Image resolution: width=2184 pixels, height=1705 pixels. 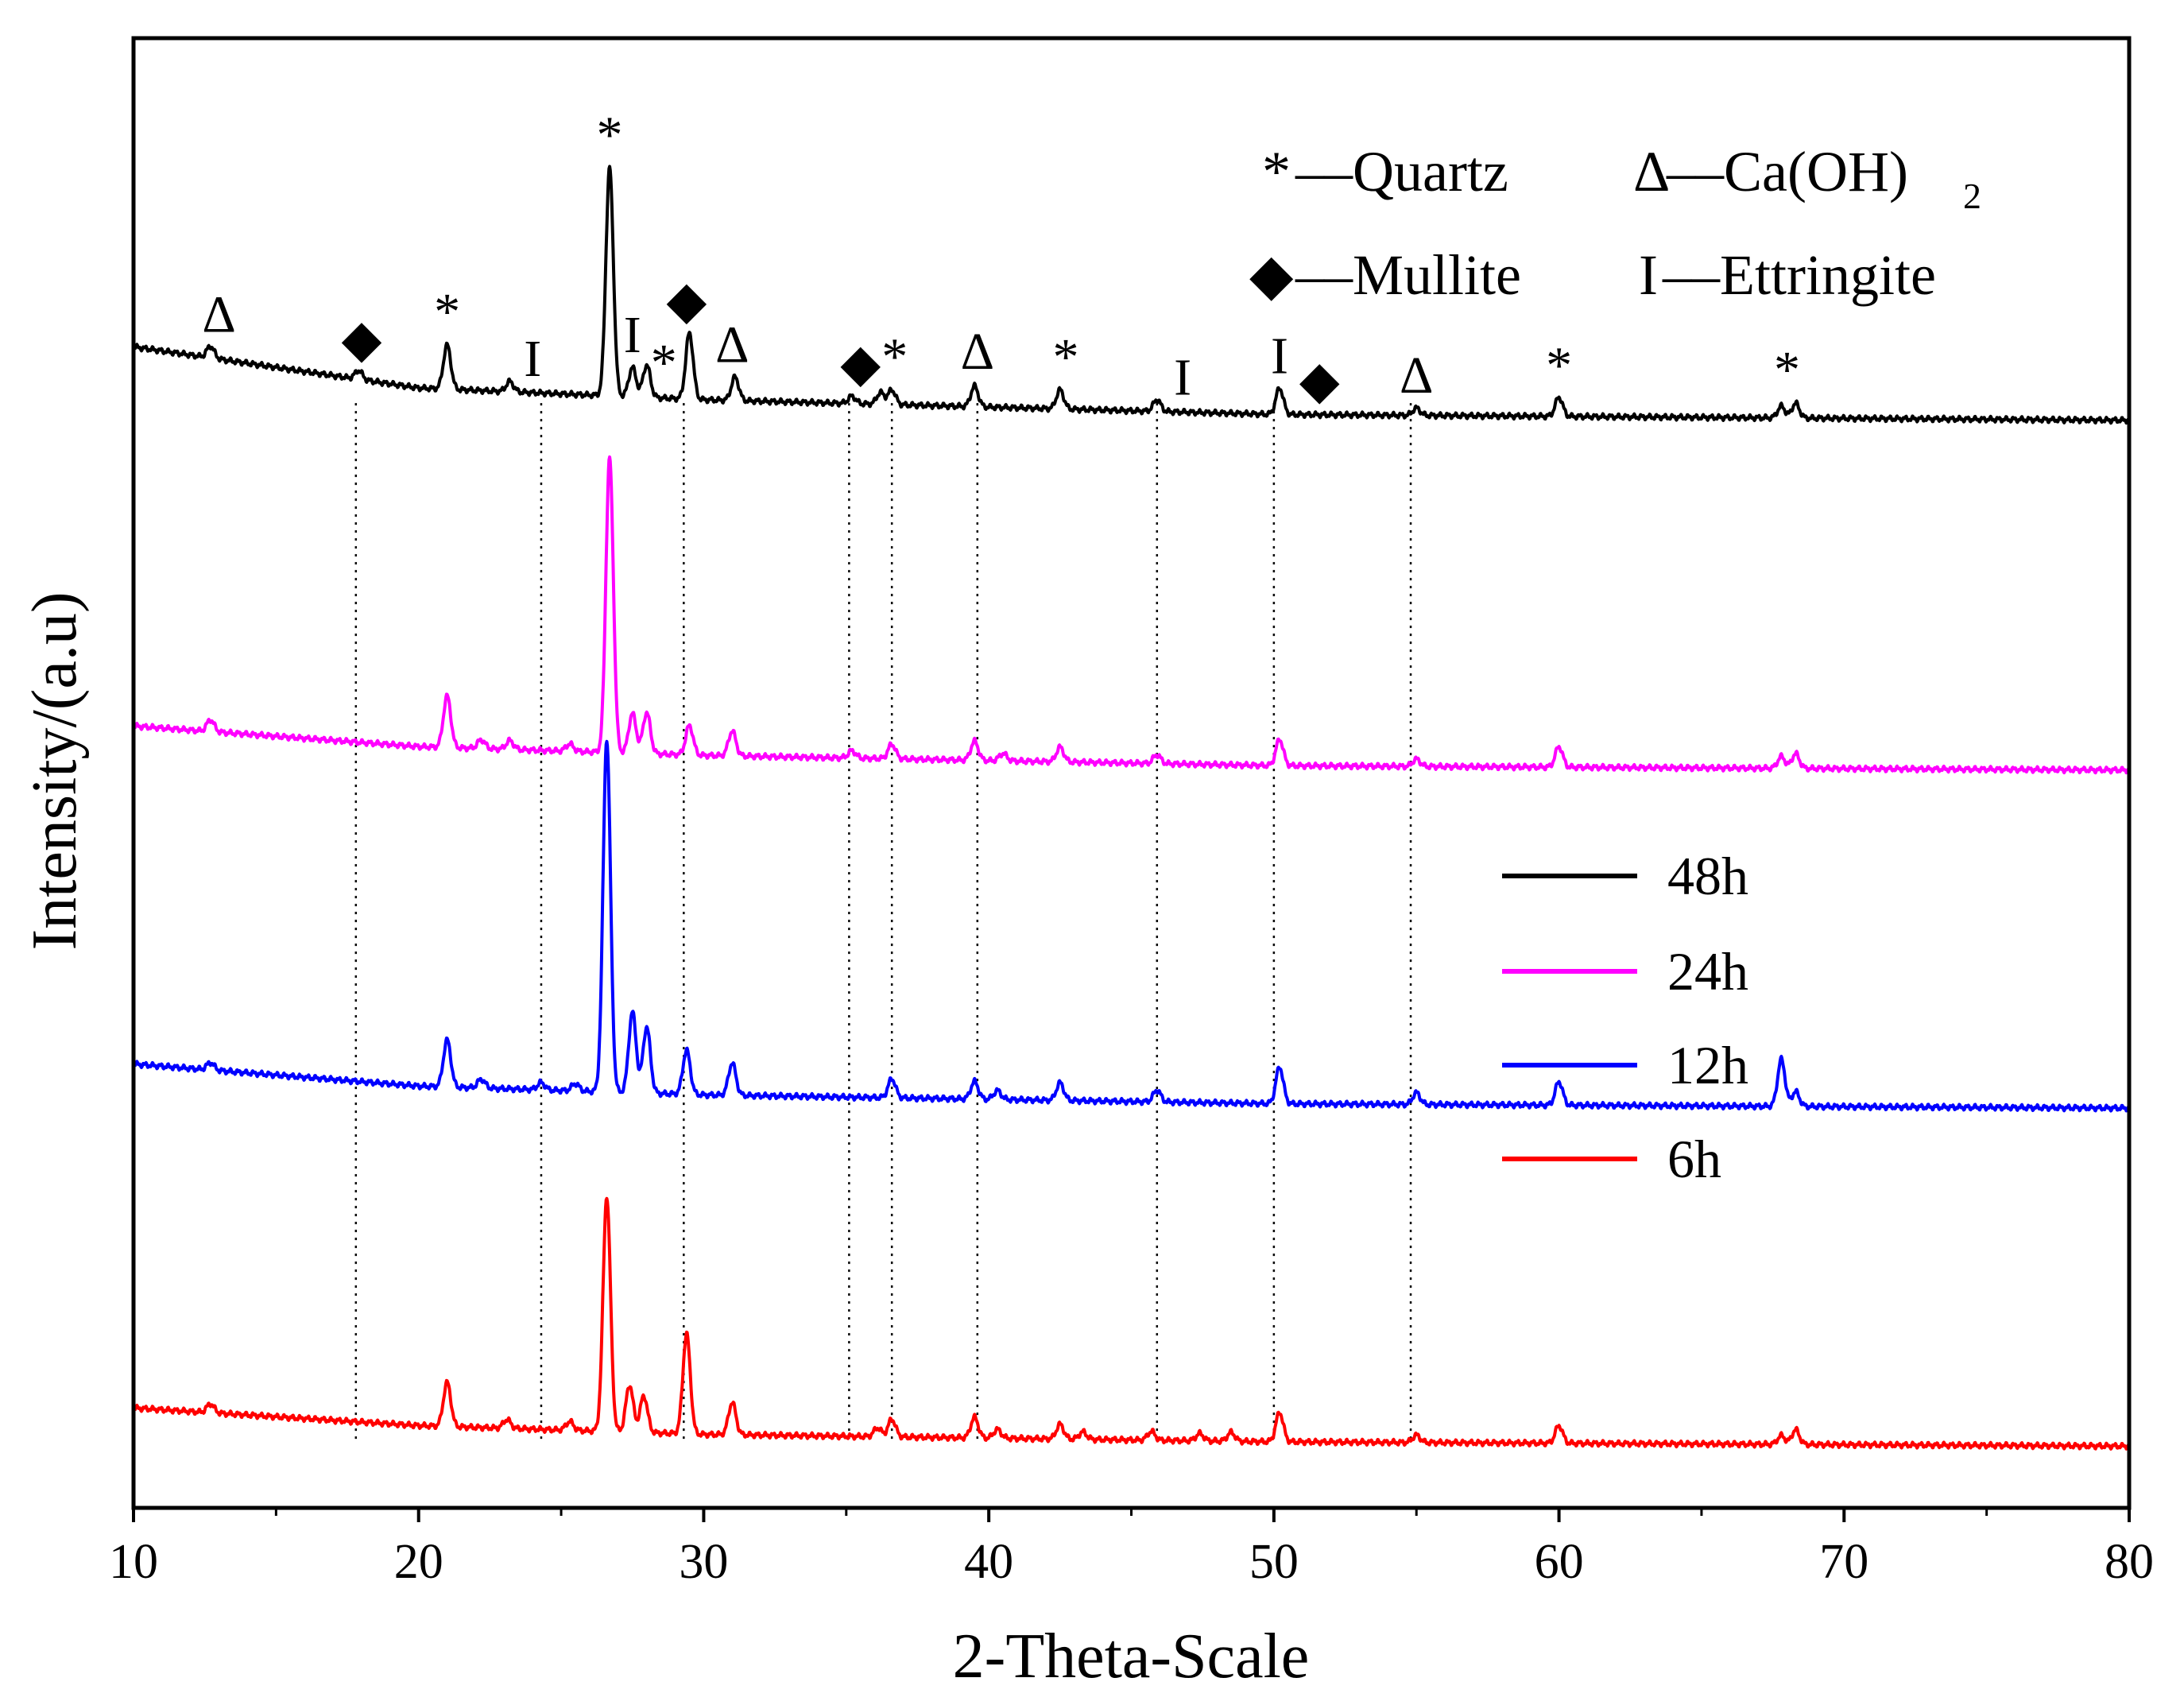 I want to click on legend-label-48h: 48h, so click(x=1707, y=876).